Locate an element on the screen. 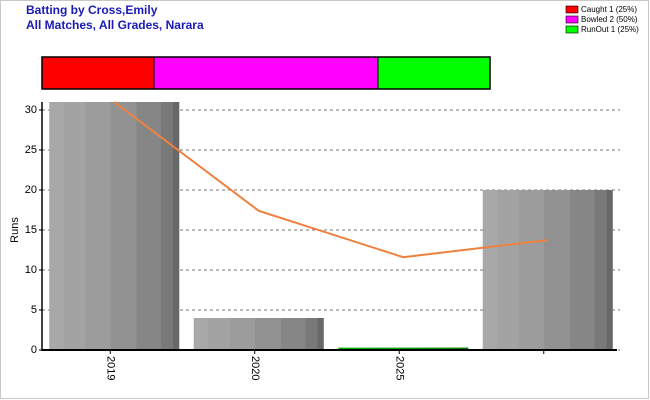  y-tick-label: 25 is located at coordinates (31, 150).